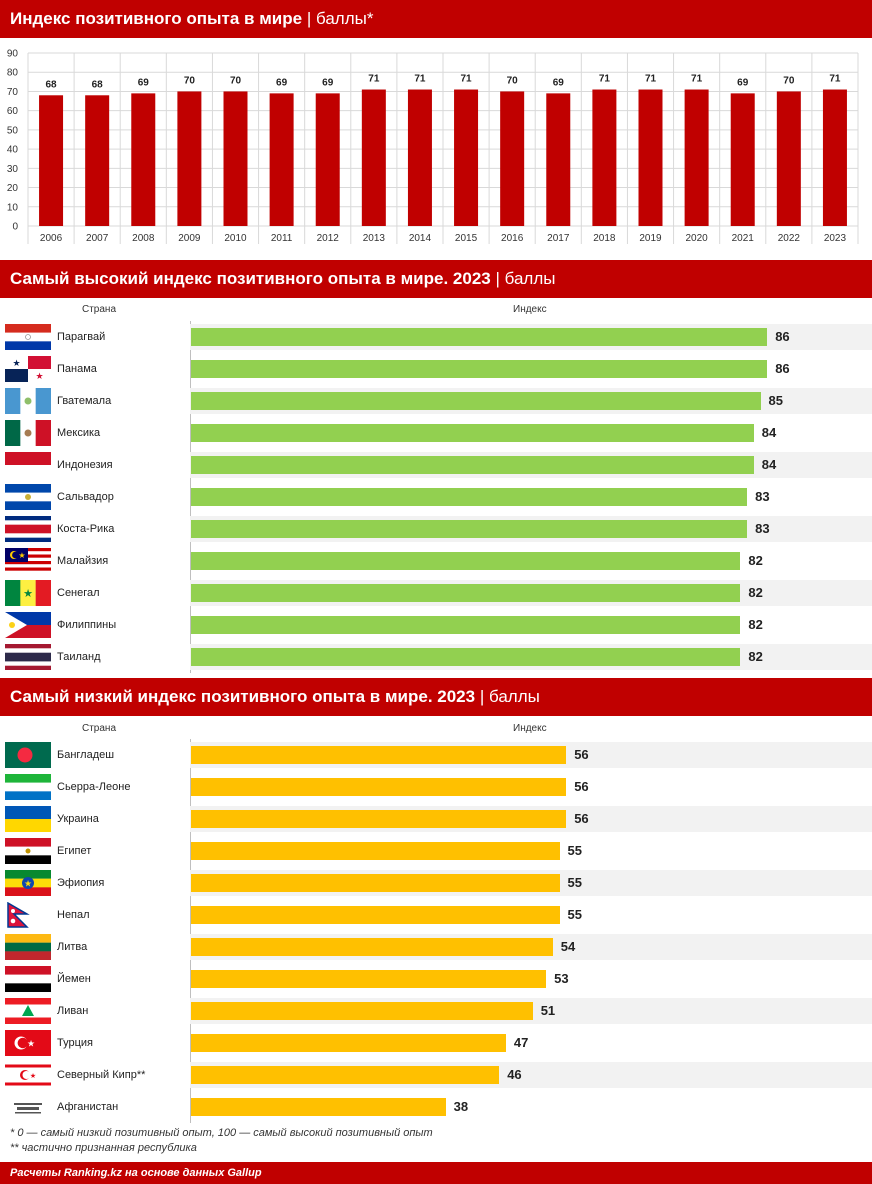  I want to click on bar-2017, so click(558, 159).